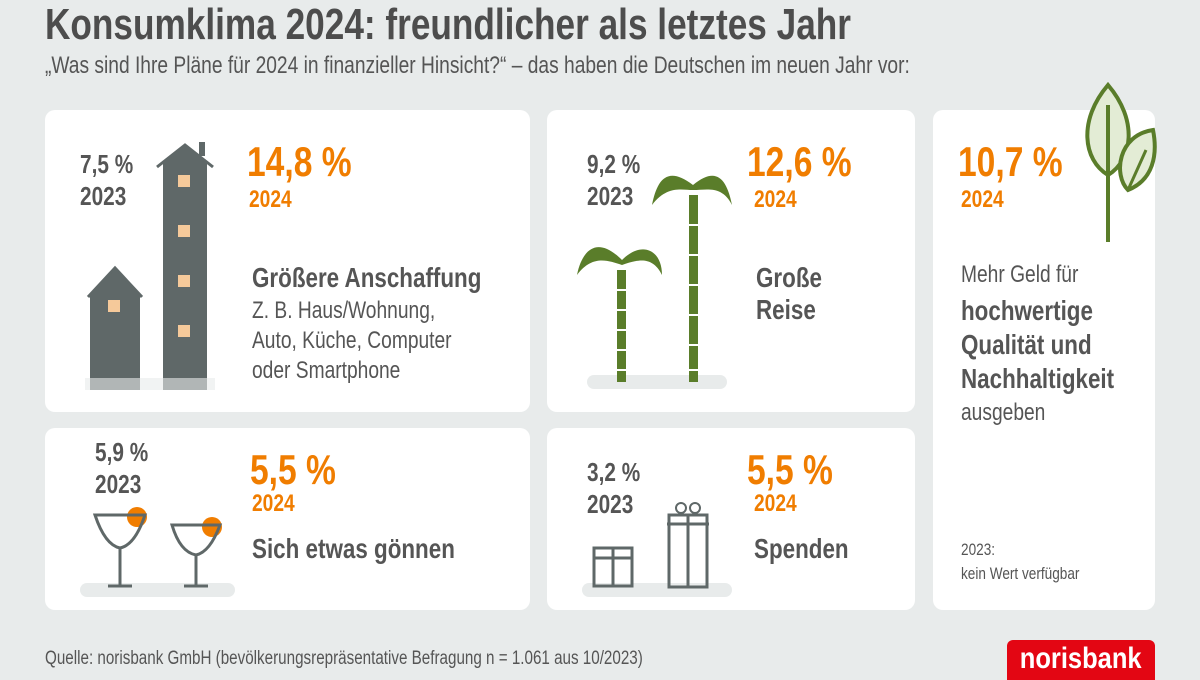  What do you see at coordinates (1121, 161) in the screenshot?
I see `leaves-icon` at bounding box center [1121, 161].